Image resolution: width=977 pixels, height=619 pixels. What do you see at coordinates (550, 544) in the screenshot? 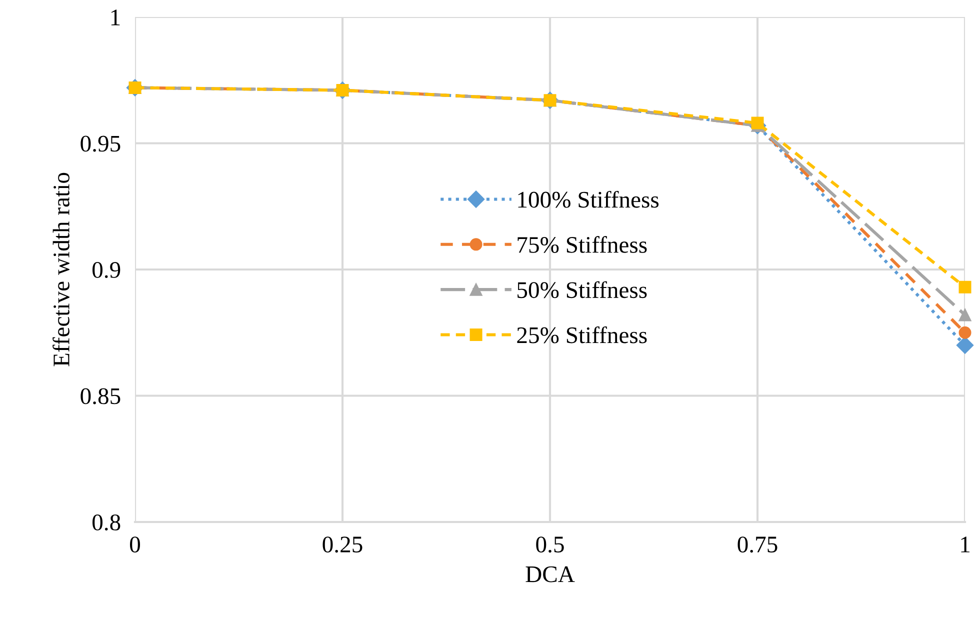
I see `x-tick-label: 0.5` at bounding box center [550, 544].